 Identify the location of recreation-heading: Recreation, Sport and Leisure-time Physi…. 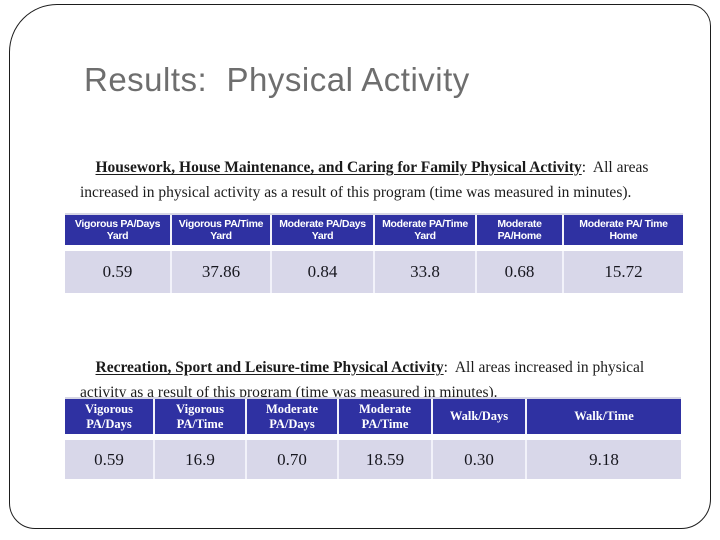
(269, 367).